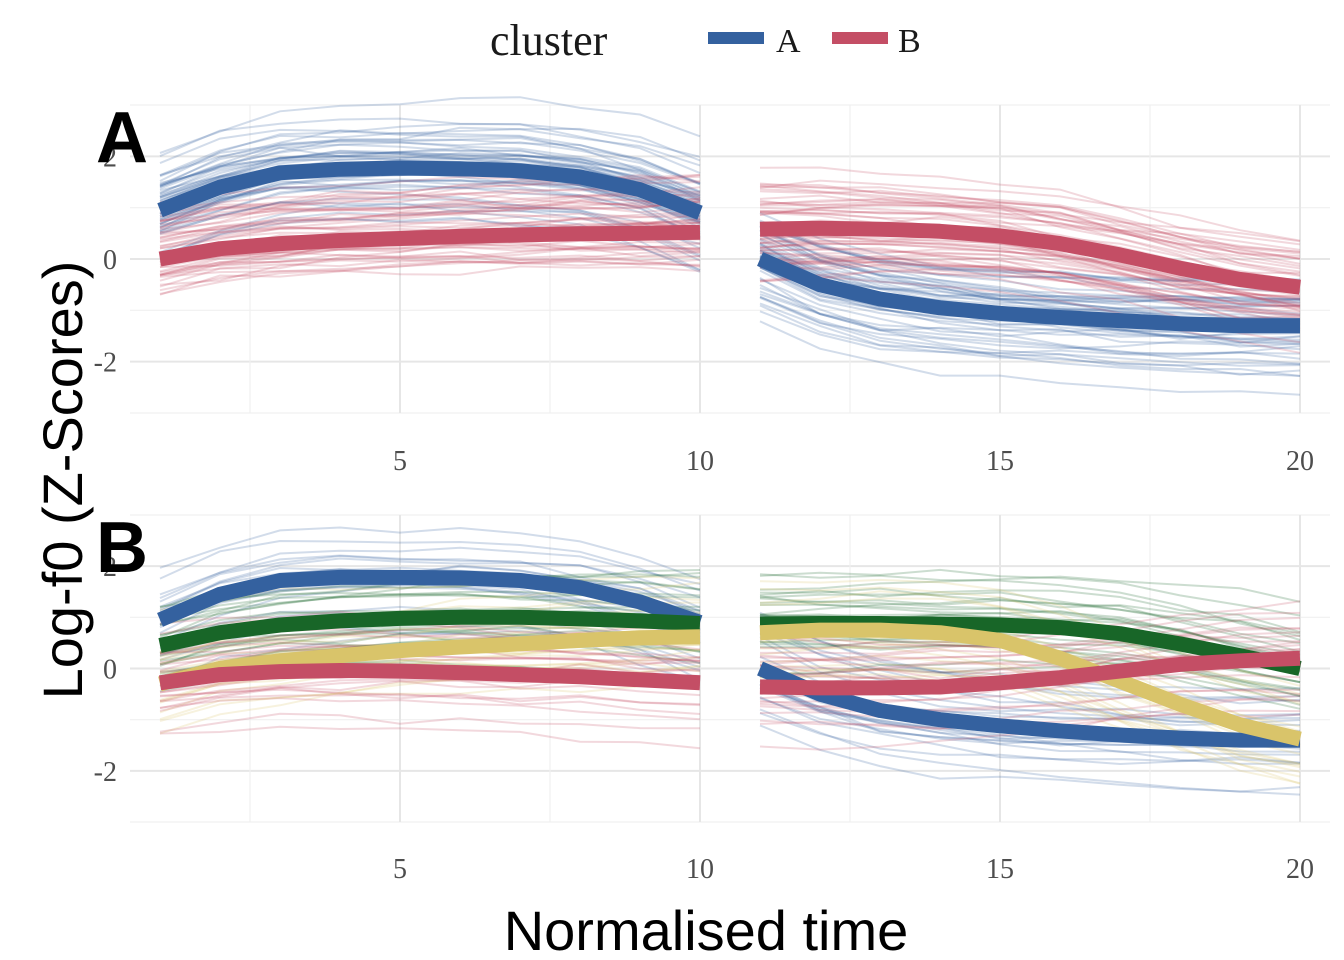 This screenshot has width=1344, height=960. I want to click on legend-key-b, so click(860, 38).